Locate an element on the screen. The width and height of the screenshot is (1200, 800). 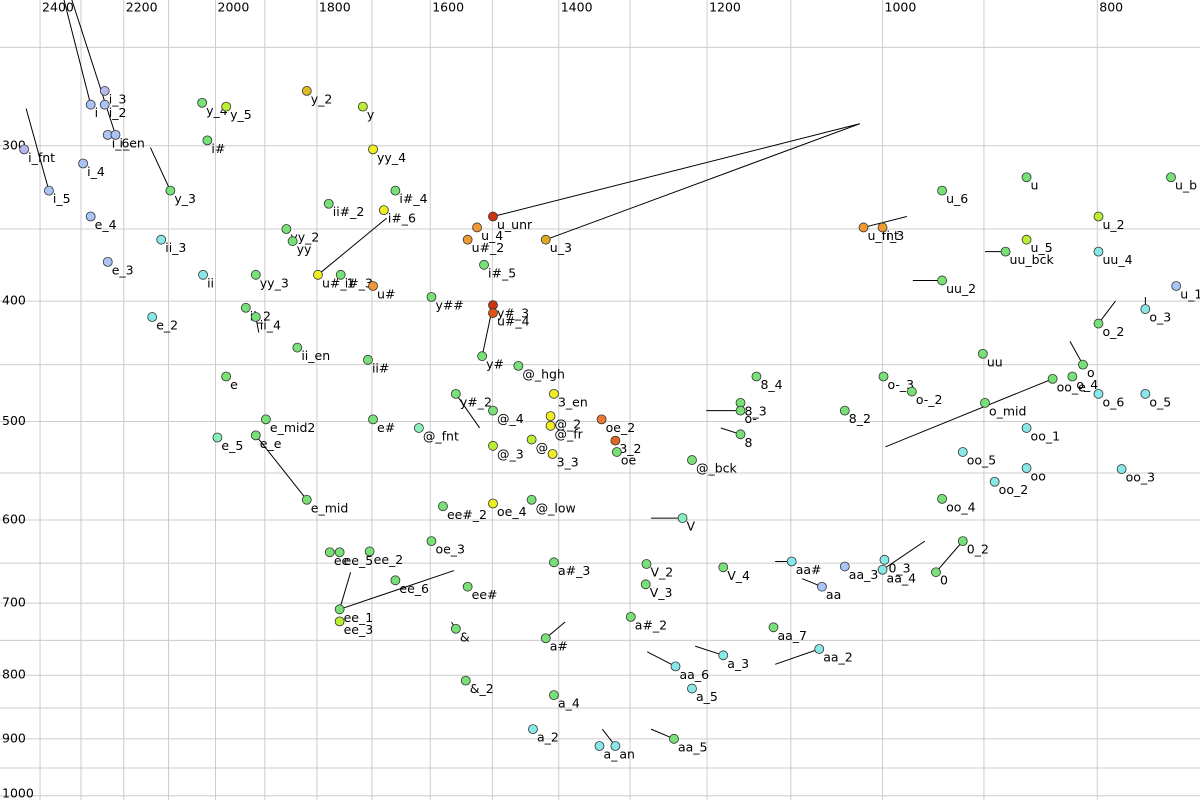
point-label: oe_4 is located at coordinates (512, 511).